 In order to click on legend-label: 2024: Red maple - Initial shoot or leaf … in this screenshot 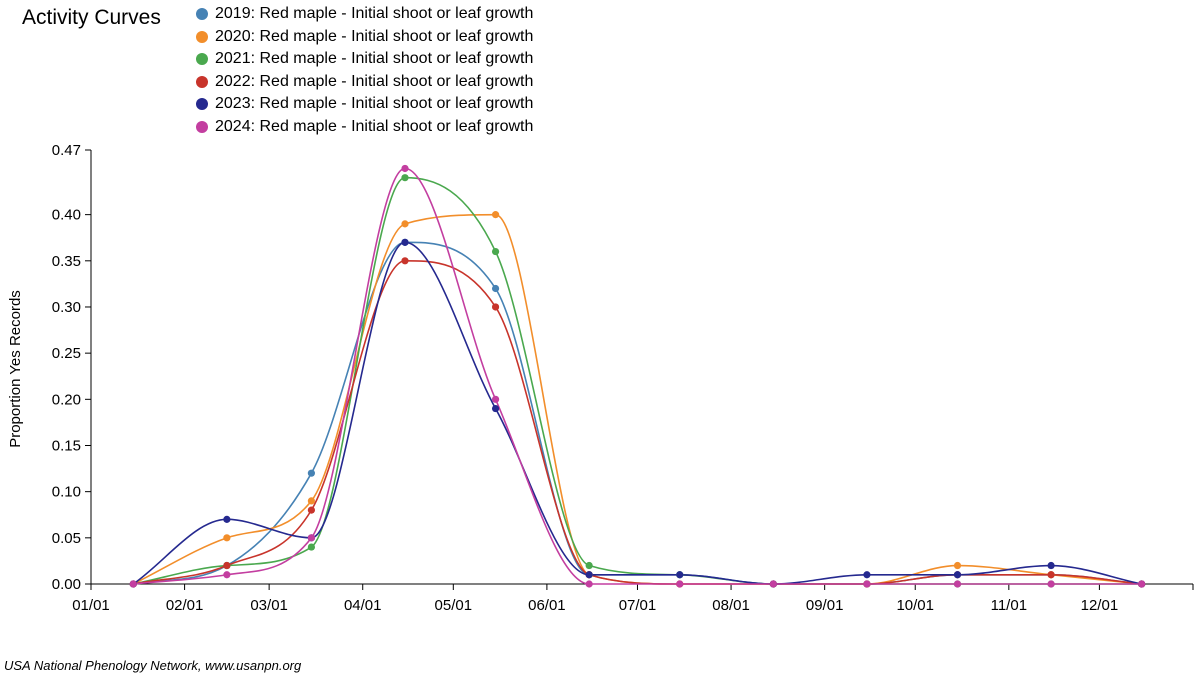, I will do `click(374, 126)`.